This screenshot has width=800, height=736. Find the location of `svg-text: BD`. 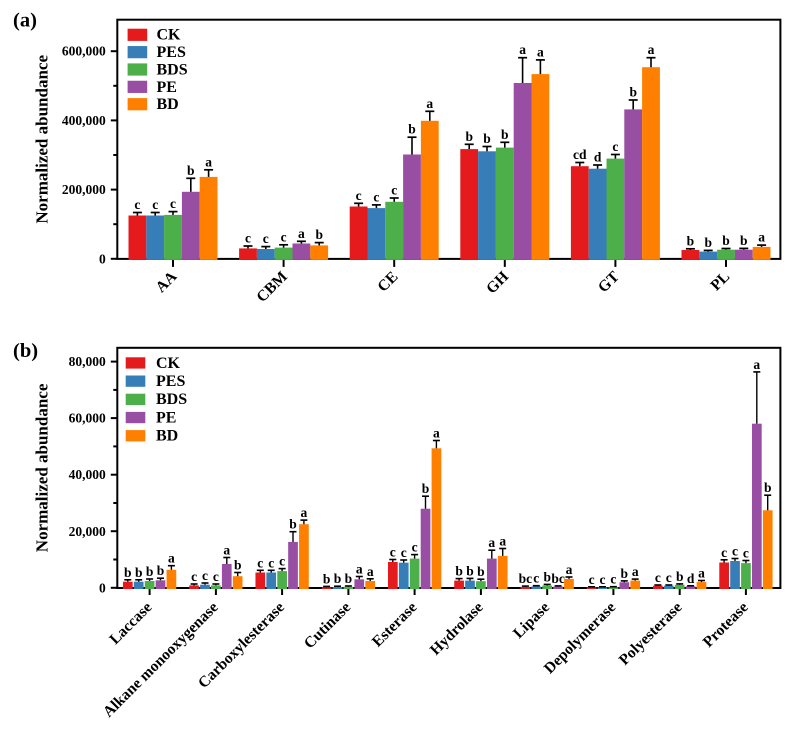

svg-text: BD is located at coordinates (168, 104).